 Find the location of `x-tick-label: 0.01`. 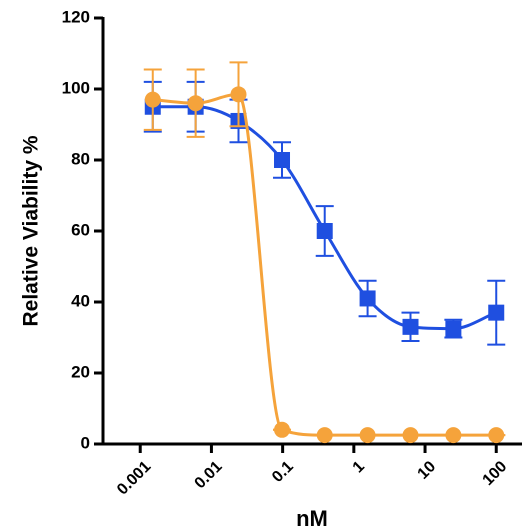

x-tick-label: 0.01 is located at coordinates (209, 475).